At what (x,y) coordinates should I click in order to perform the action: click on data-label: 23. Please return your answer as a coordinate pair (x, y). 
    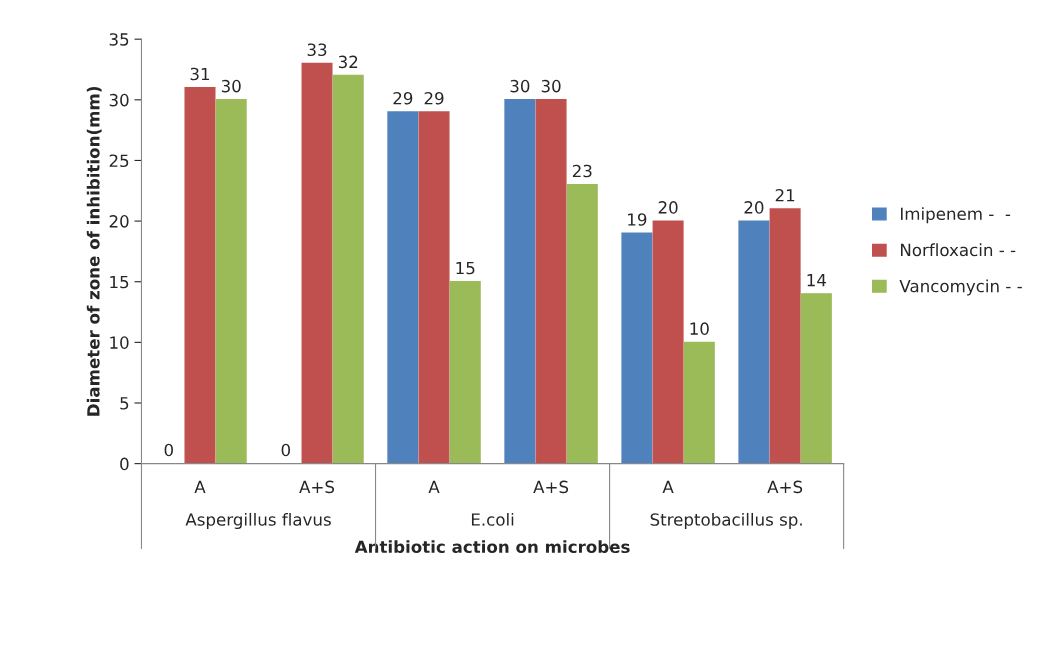
    Looking at the image, I should click on (582, 171).